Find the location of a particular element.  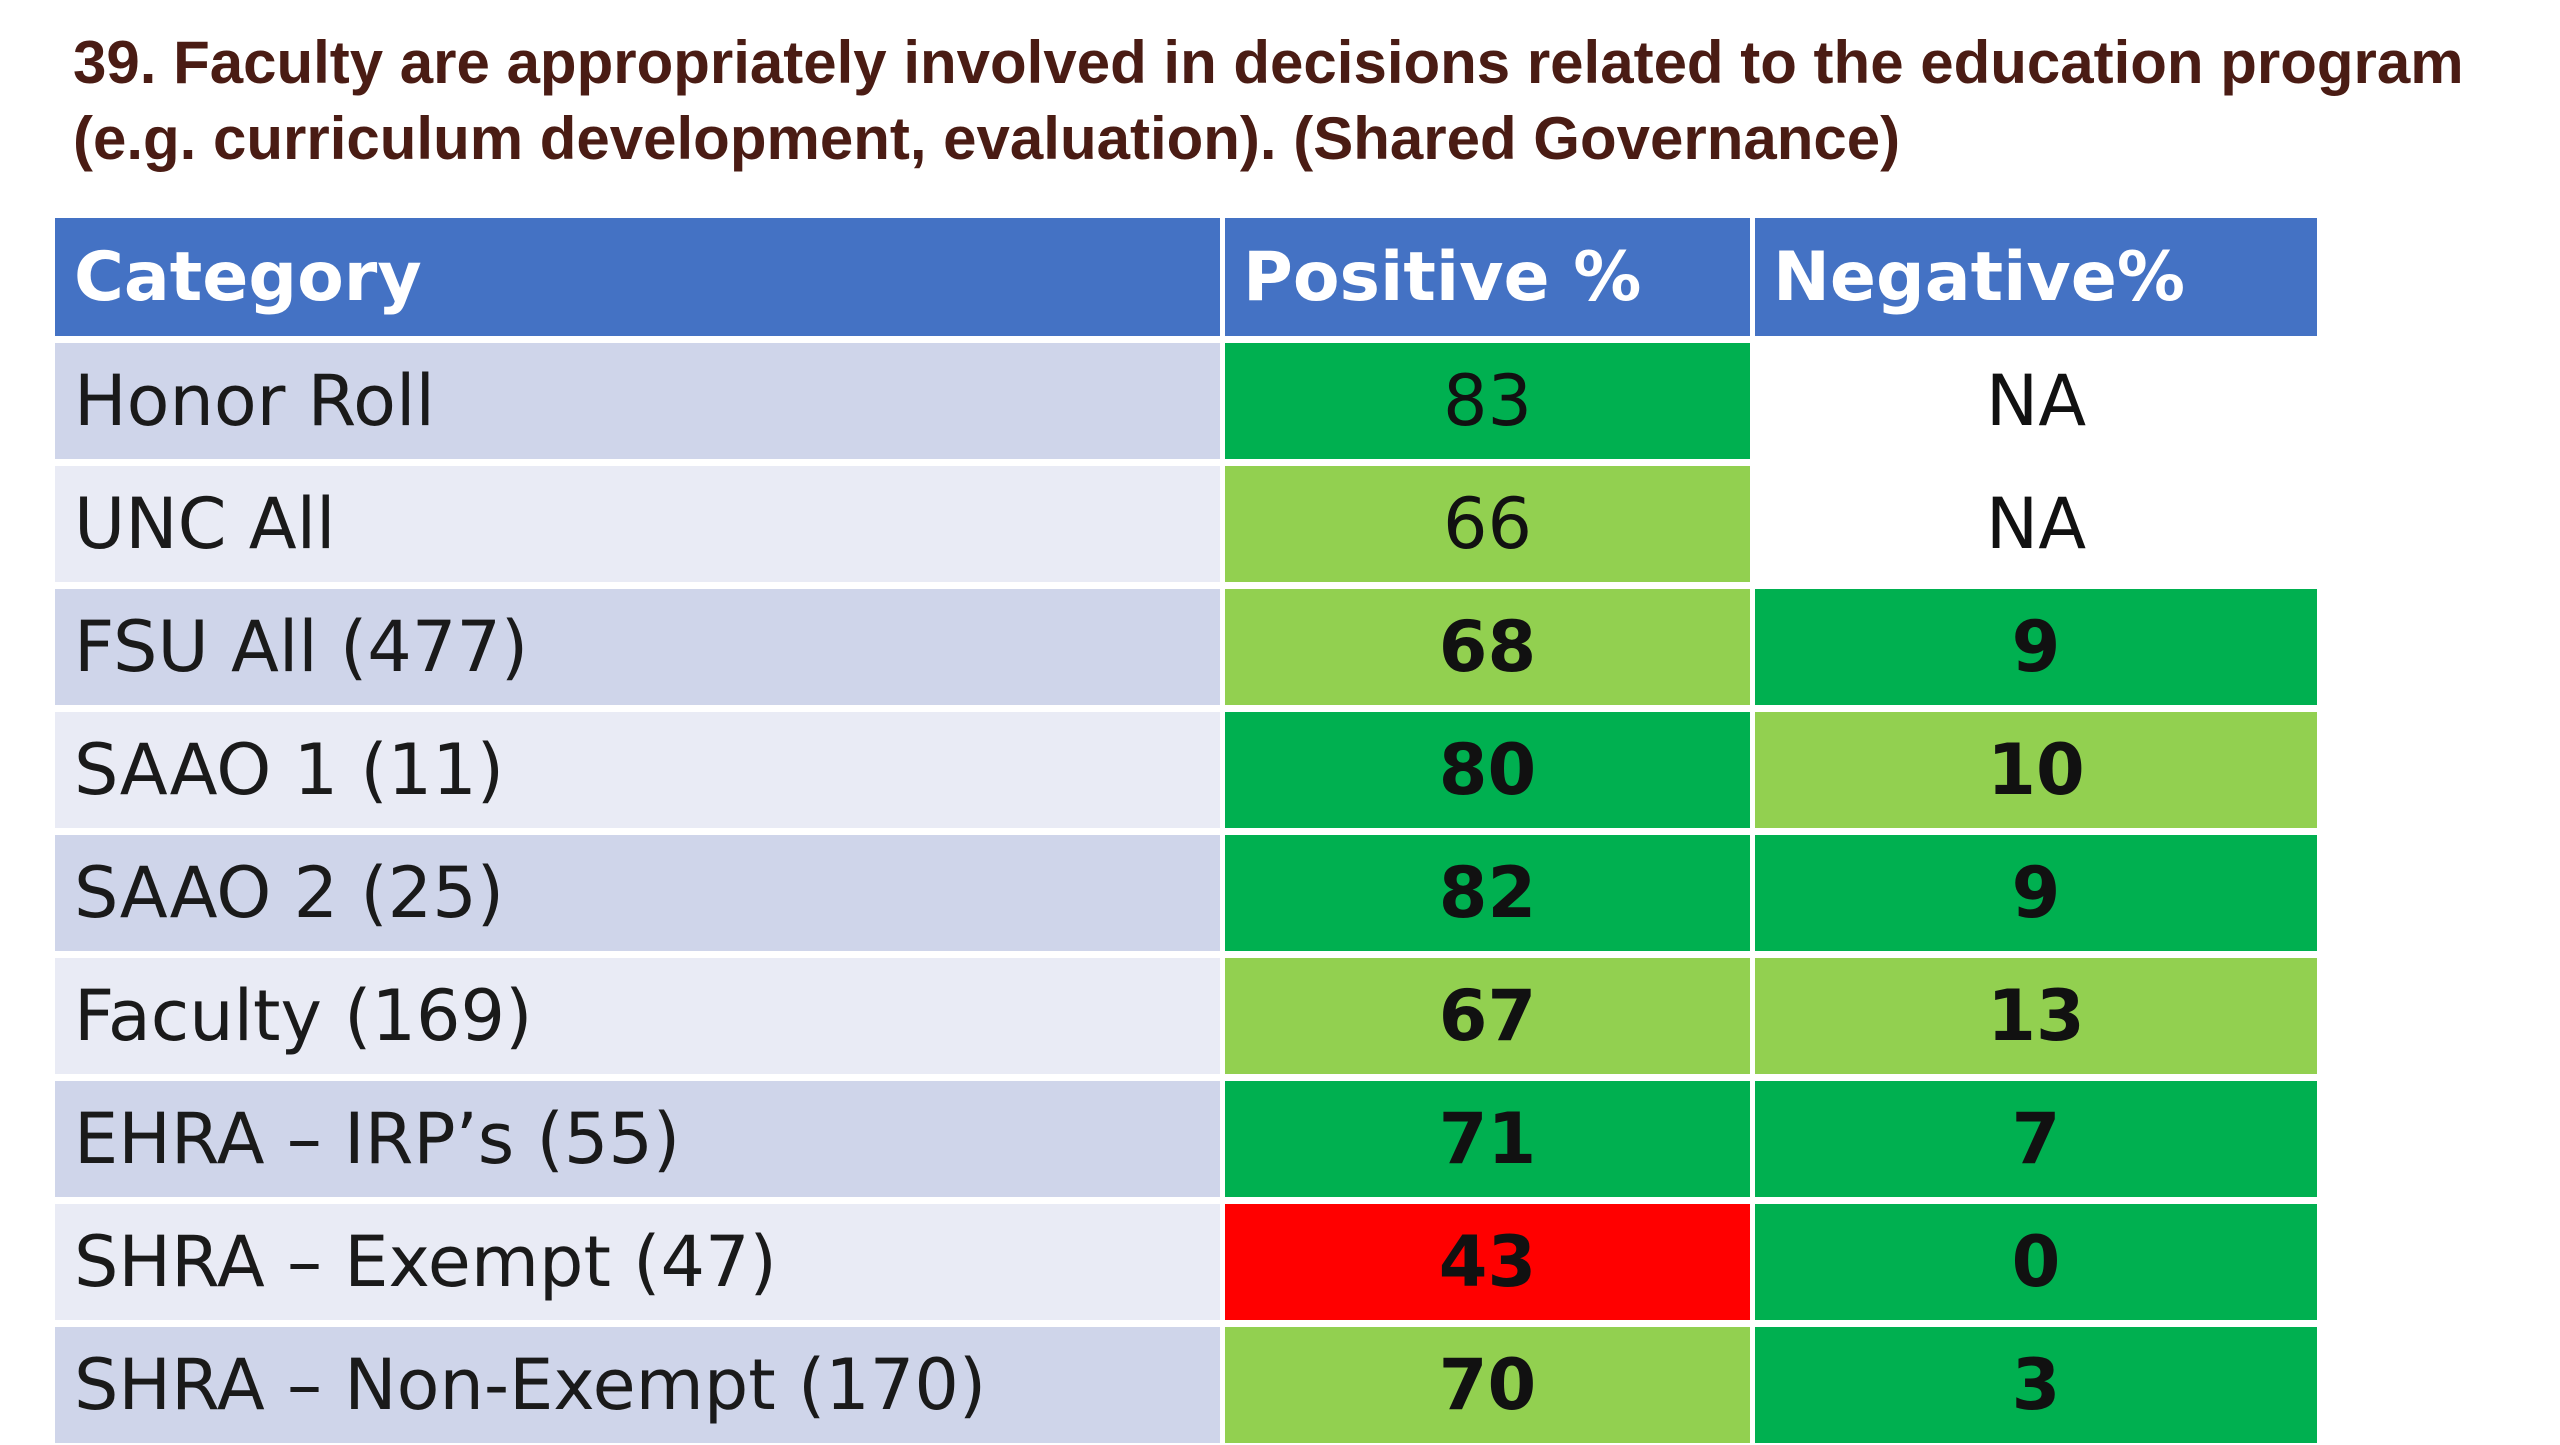

table-row: UNC All 66 NA is located at coordinates (1186, 524).